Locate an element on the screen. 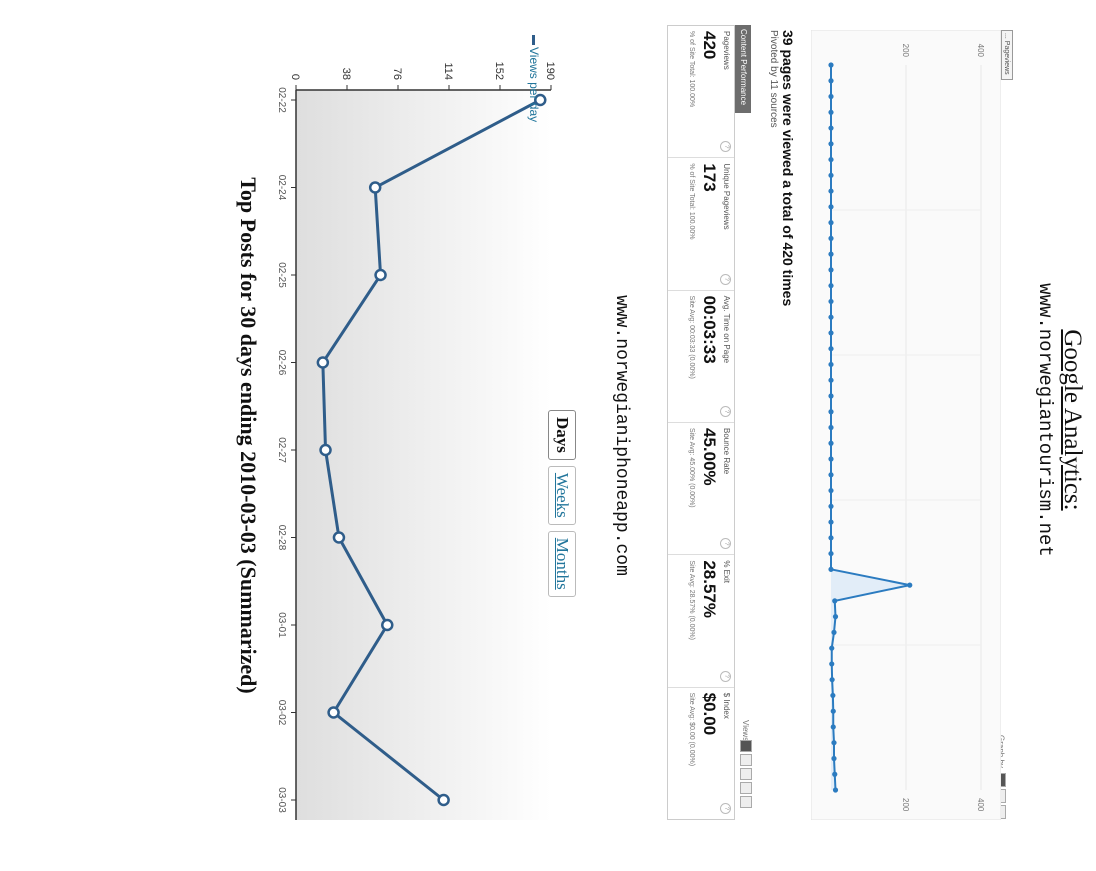 The width and height of the screenshot is (1096, 871). tab-days: Days is located at coordinates (562, 435).